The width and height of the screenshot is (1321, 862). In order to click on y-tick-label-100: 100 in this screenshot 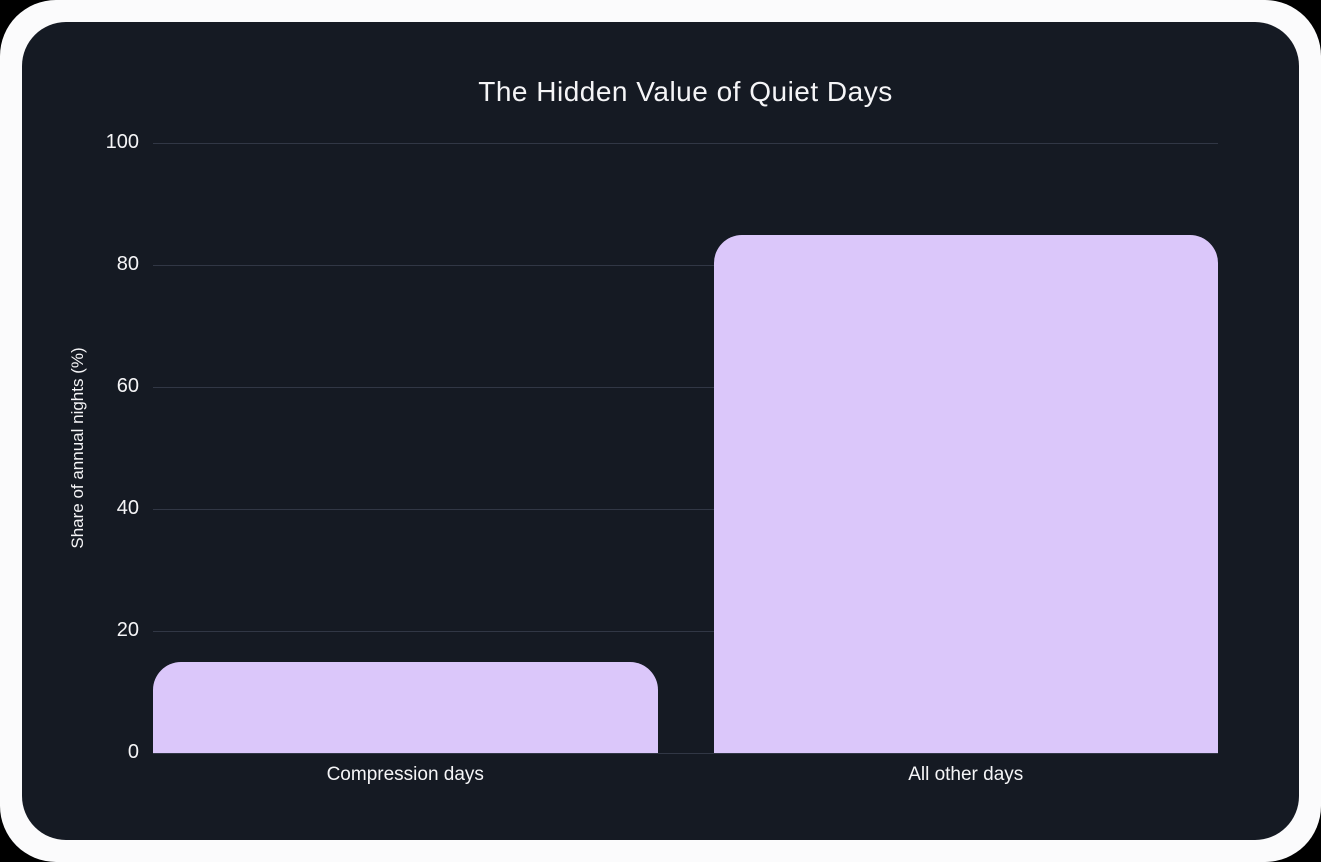, I will do `click(122, 142)`.